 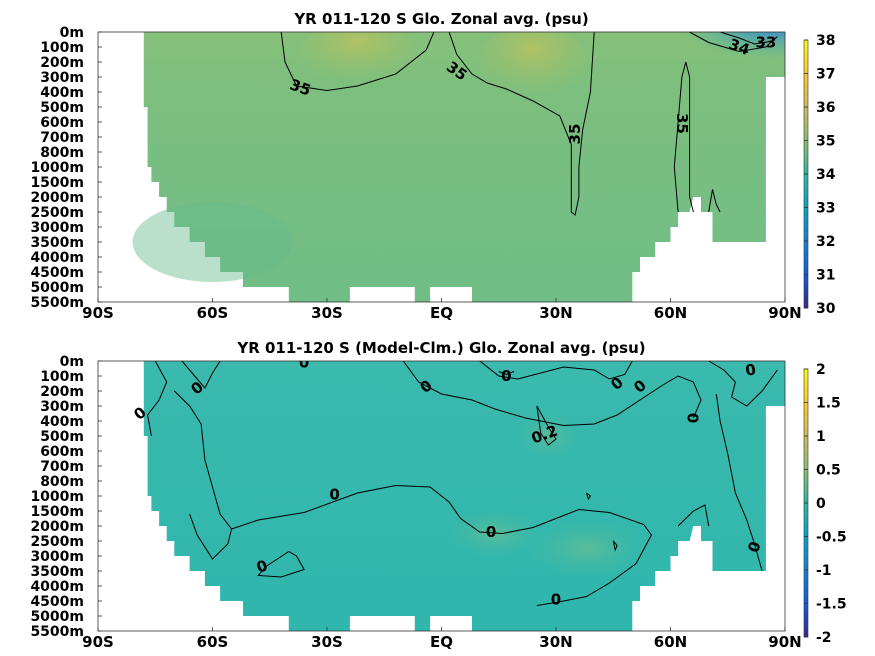 What do you see at coordinates (533, 68) in the screenshot?
I see `high-salinity-north` at bounding box center [533, 68].